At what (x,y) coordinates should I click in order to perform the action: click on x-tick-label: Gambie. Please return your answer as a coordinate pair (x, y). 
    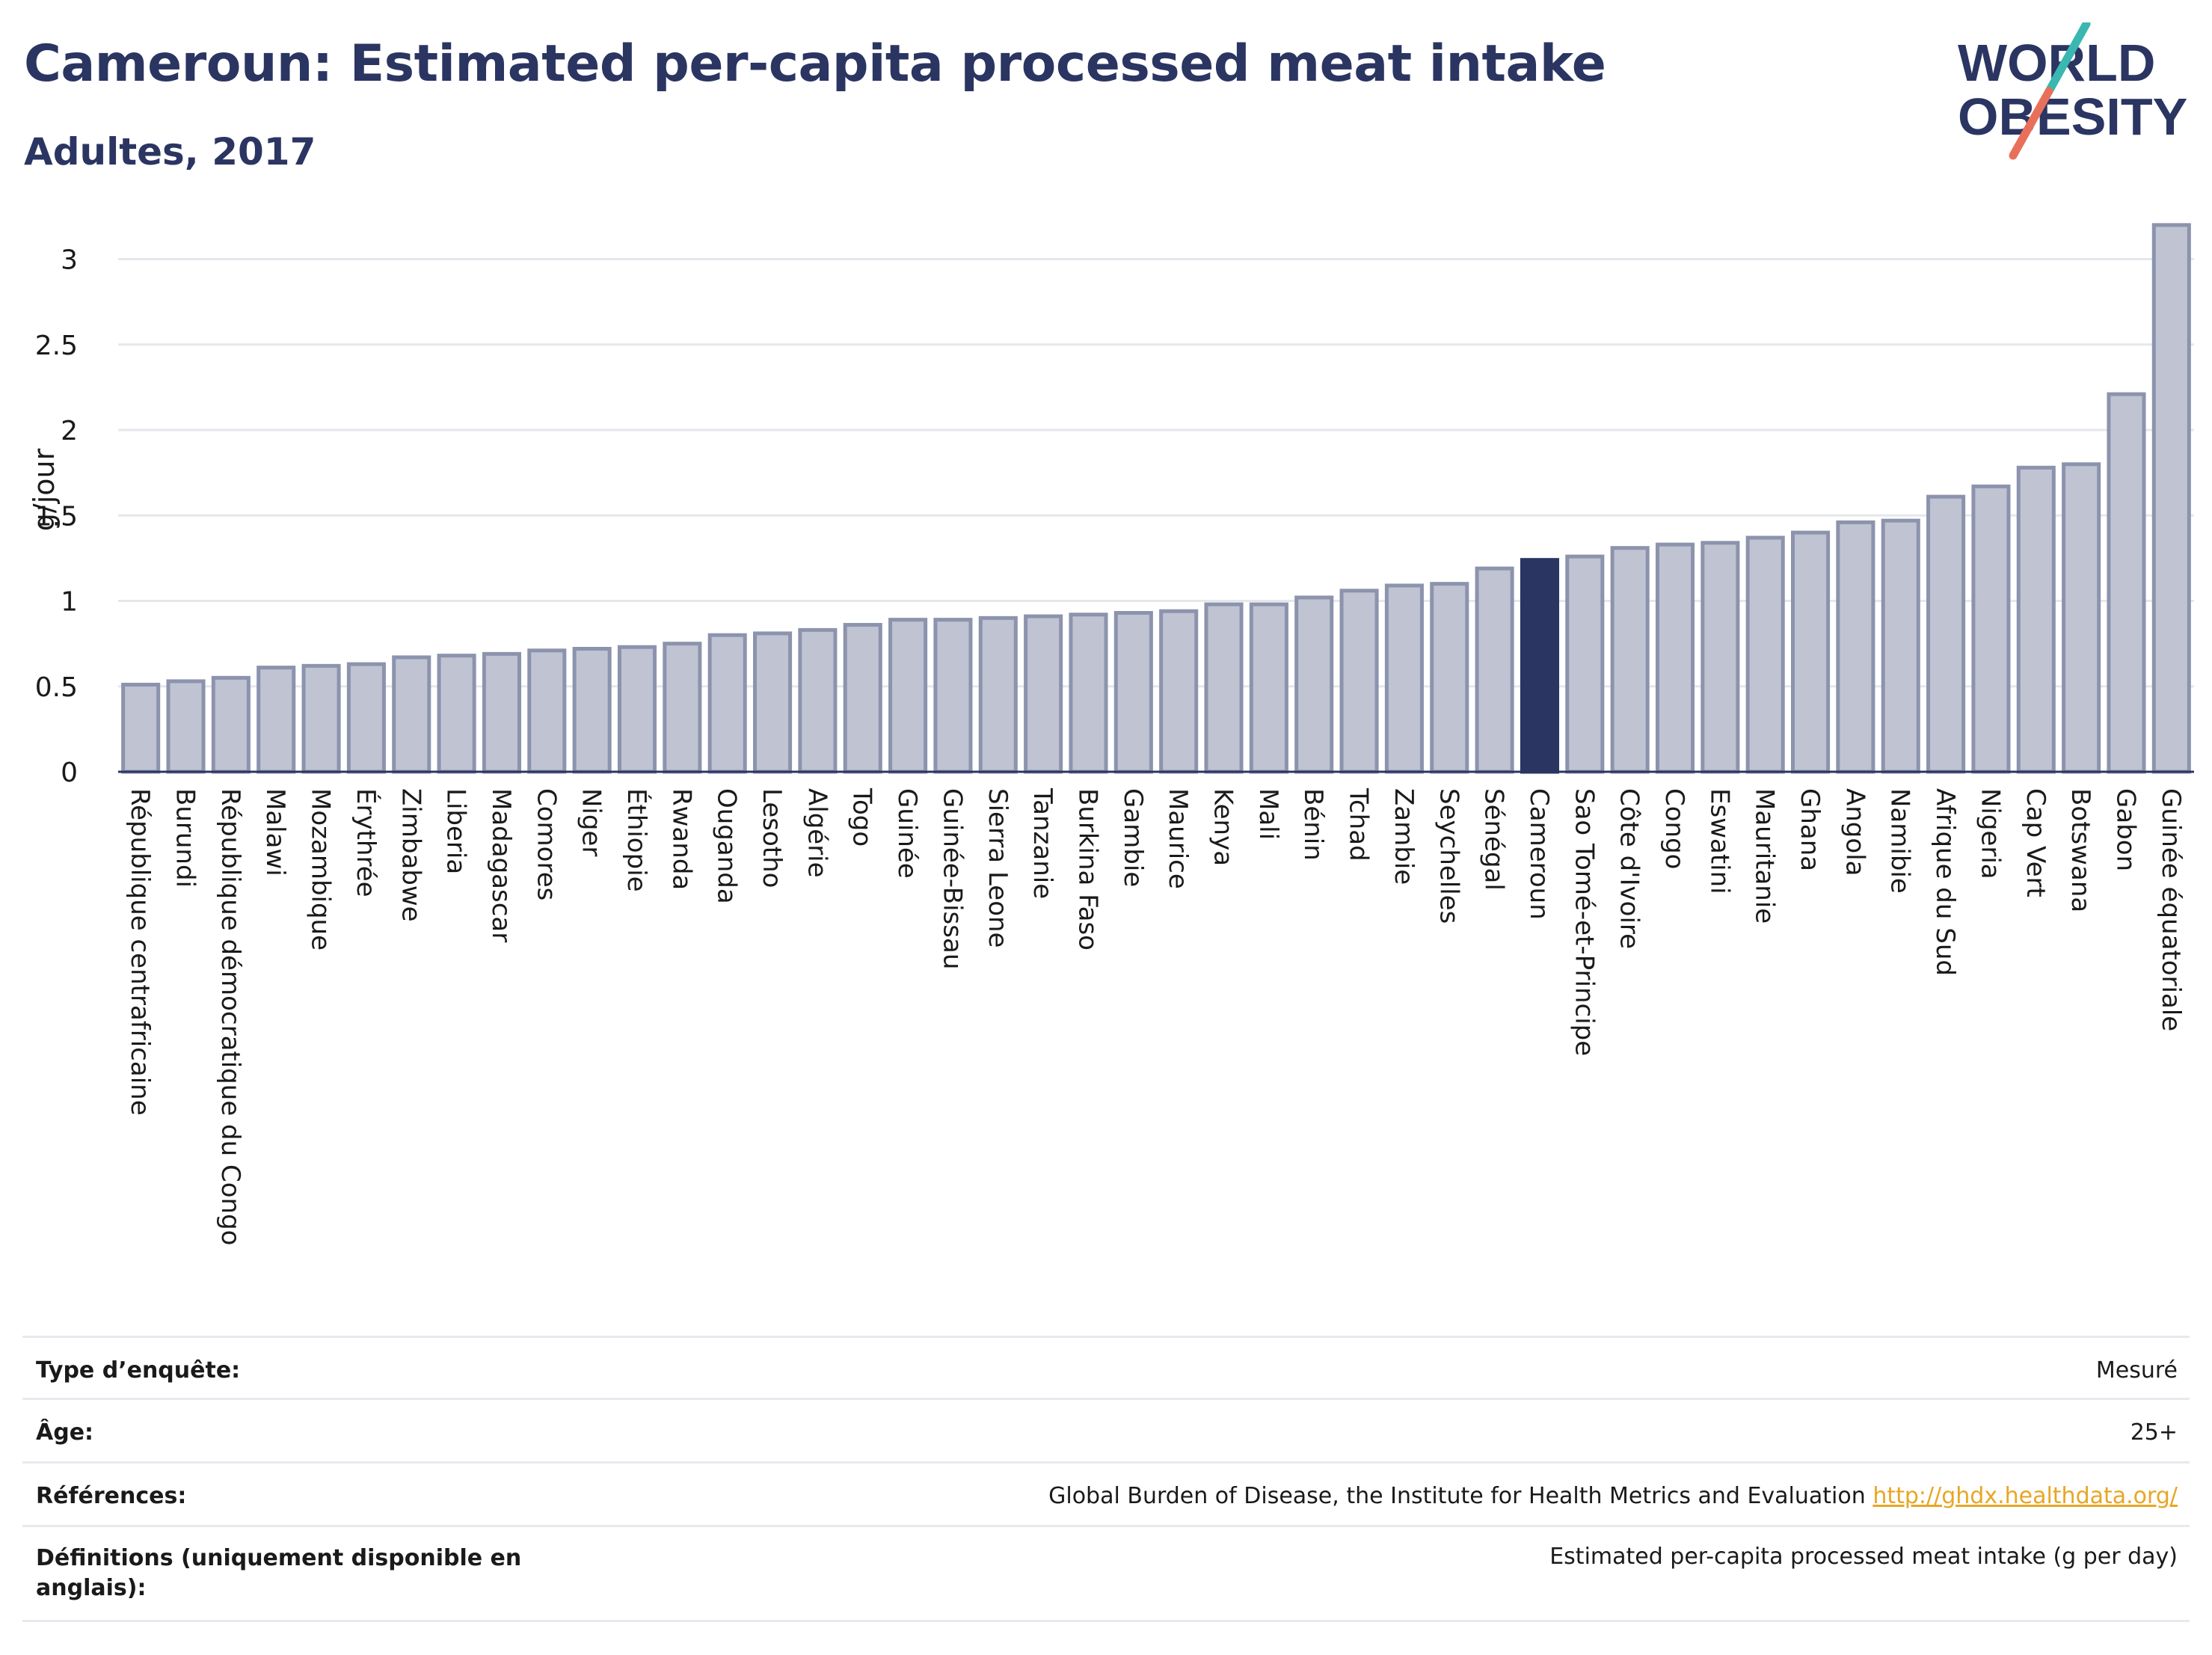
    Looking at the image, I should click on (1133, 837).